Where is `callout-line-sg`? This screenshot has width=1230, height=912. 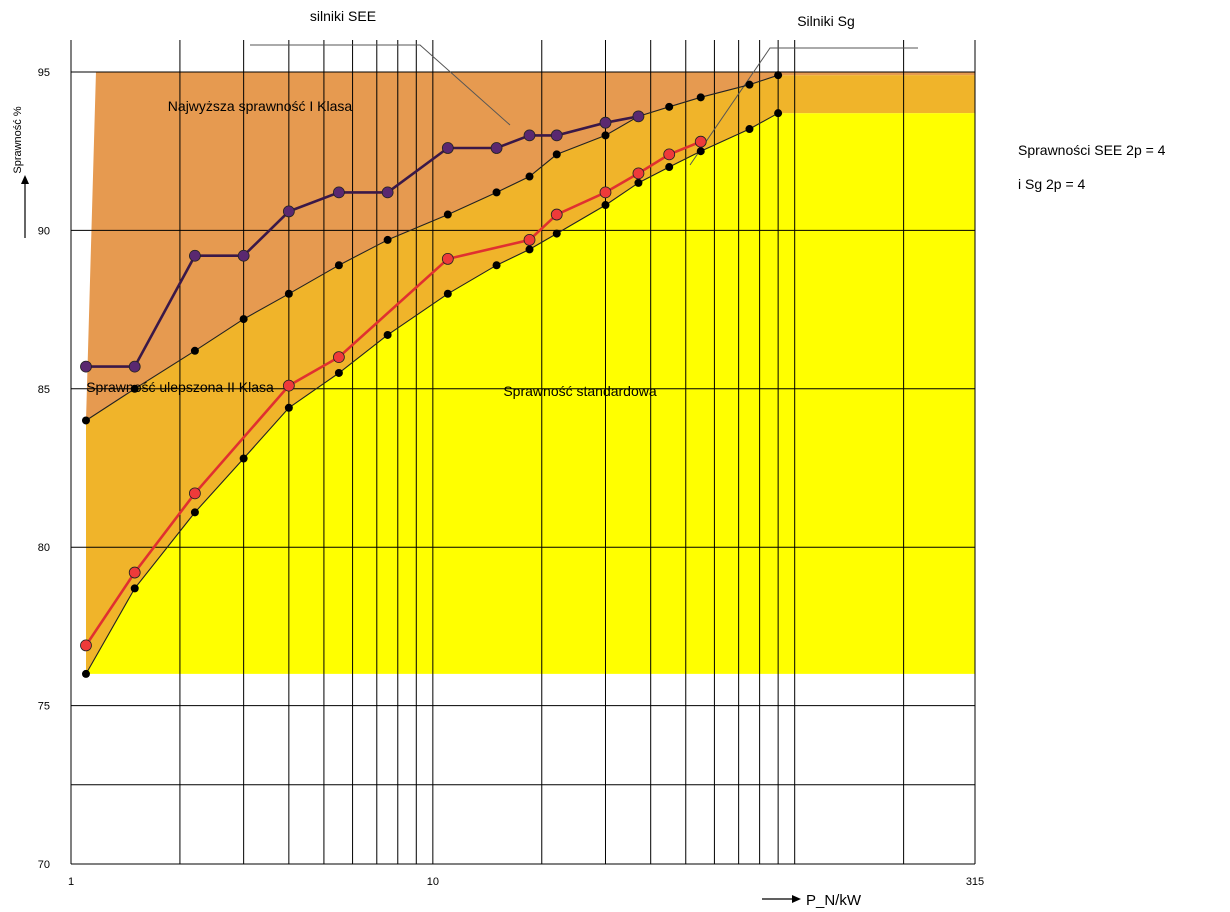 callout-line-sg is located at coordinates (803, 106).